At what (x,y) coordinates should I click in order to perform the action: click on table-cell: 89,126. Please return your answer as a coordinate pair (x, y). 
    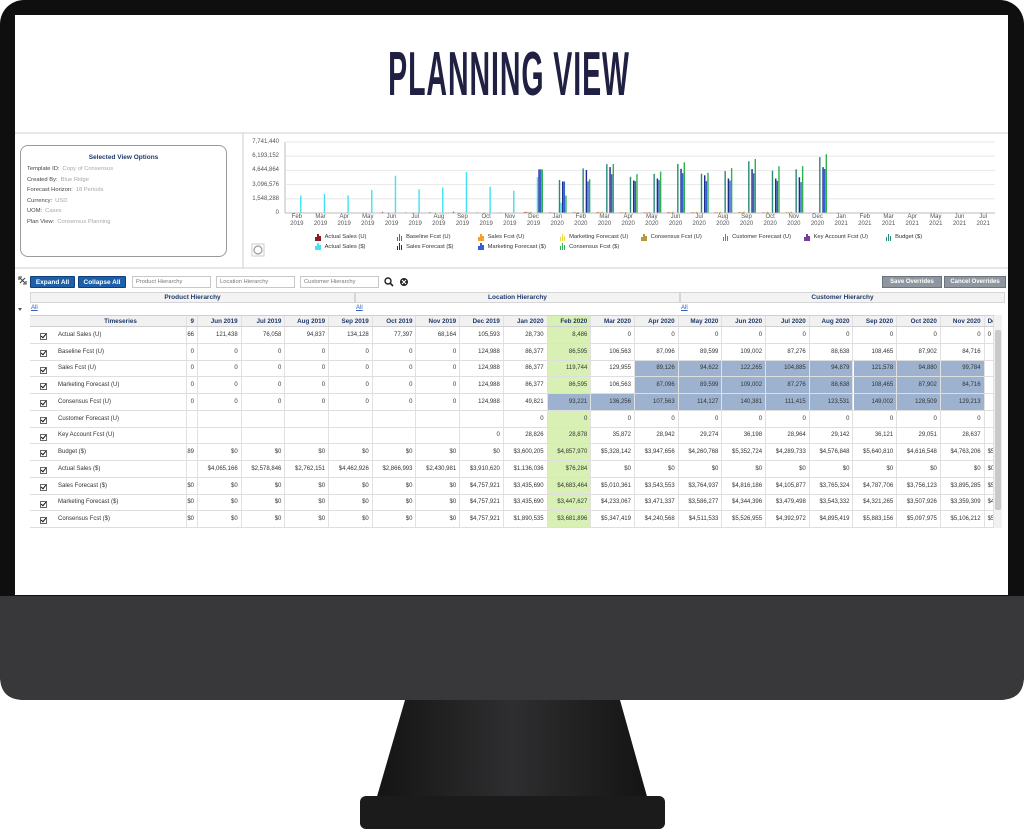
    Looking at the image, I should click on (657, 368).